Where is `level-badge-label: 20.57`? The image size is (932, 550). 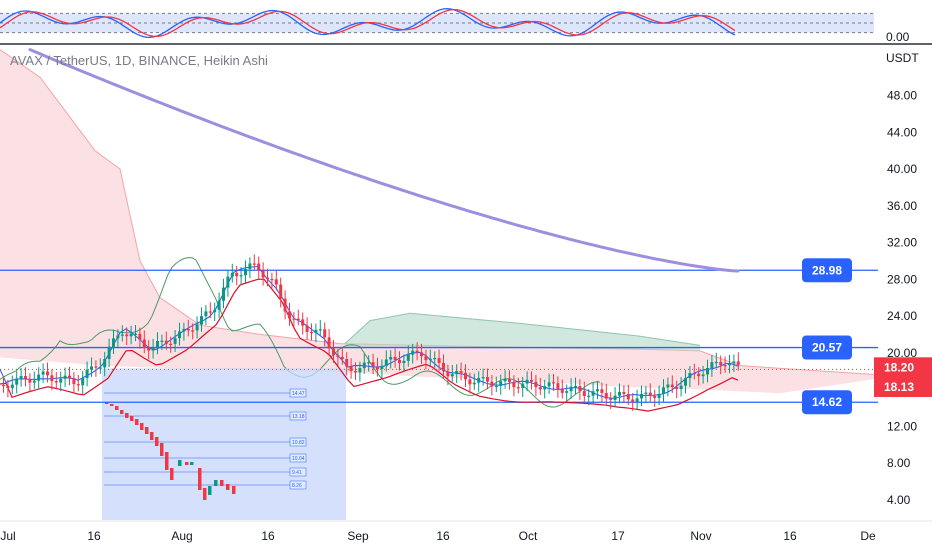 level-badge-label: 20.57 is located at coordinates (827, 348).